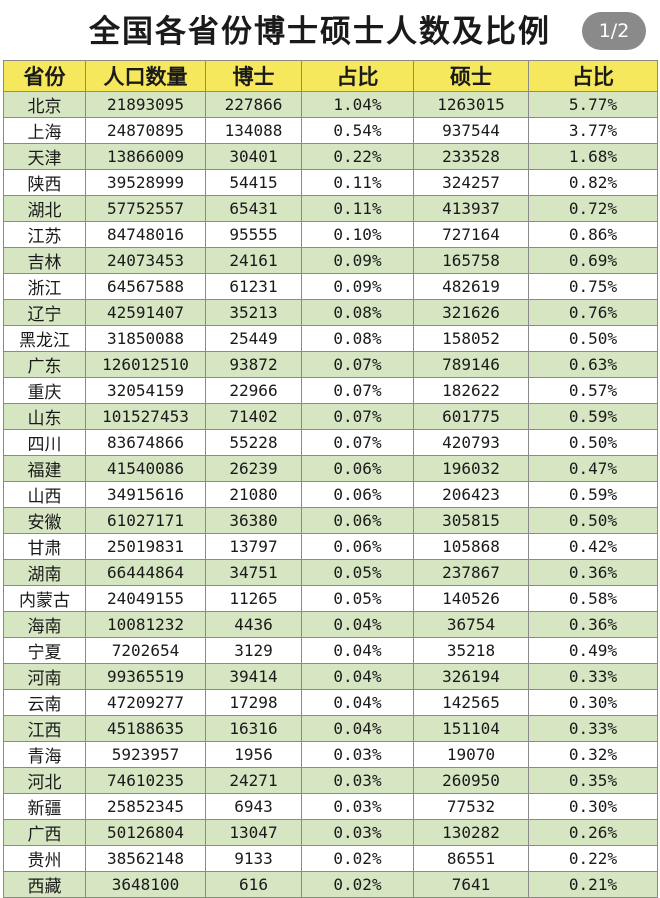  Describe the element at coordinates (471, 754) in the screenshot. I see `cell-masters: 19070` at that location.